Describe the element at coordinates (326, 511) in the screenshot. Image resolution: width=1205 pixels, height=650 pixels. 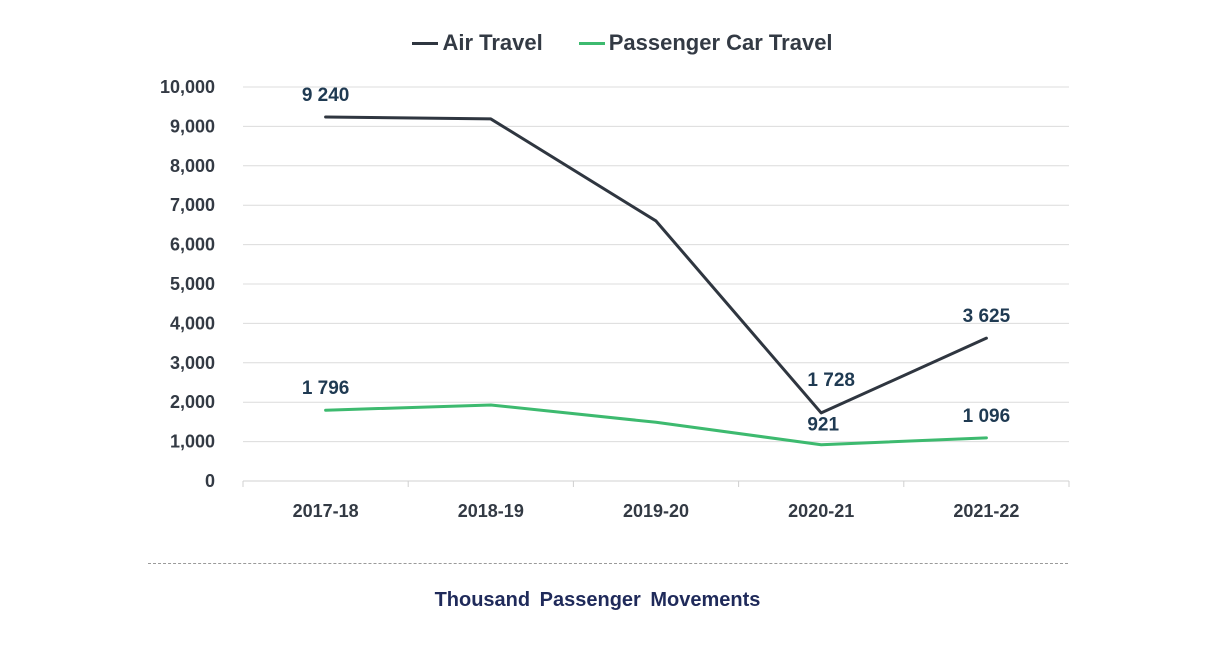
I see `x-tick-label: 2017-18` at that location.